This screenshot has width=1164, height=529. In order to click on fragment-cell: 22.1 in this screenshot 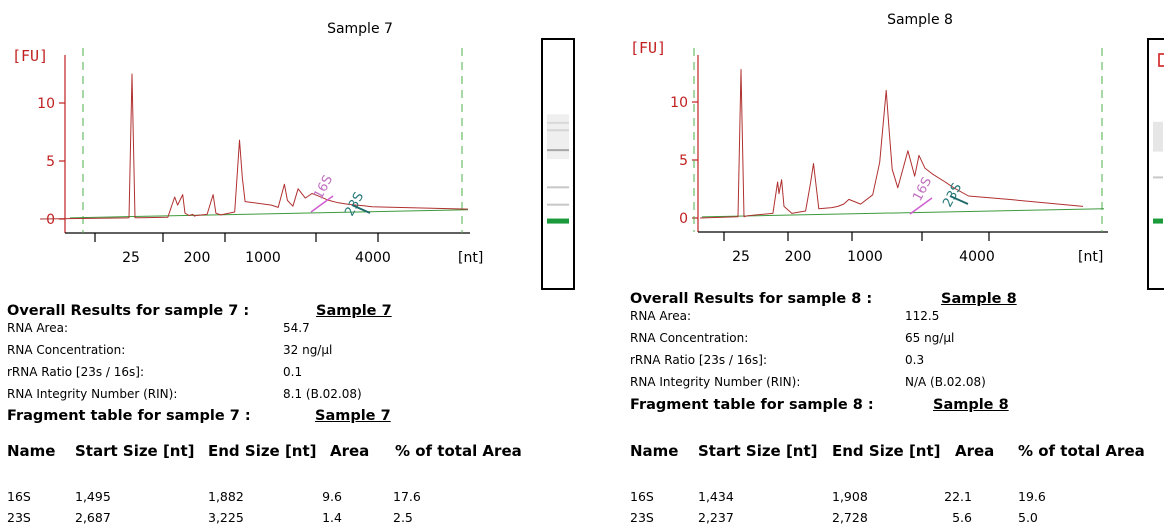, I will do `click(958, 496)`.